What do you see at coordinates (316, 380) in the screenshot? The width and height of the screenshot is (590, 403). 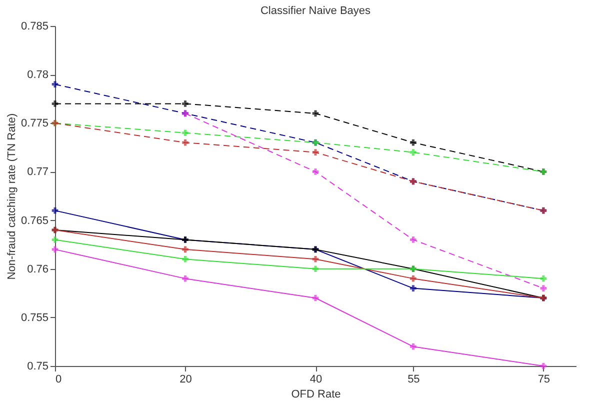 I see `x-tick-label: 40` at bounding box center [316, 380].